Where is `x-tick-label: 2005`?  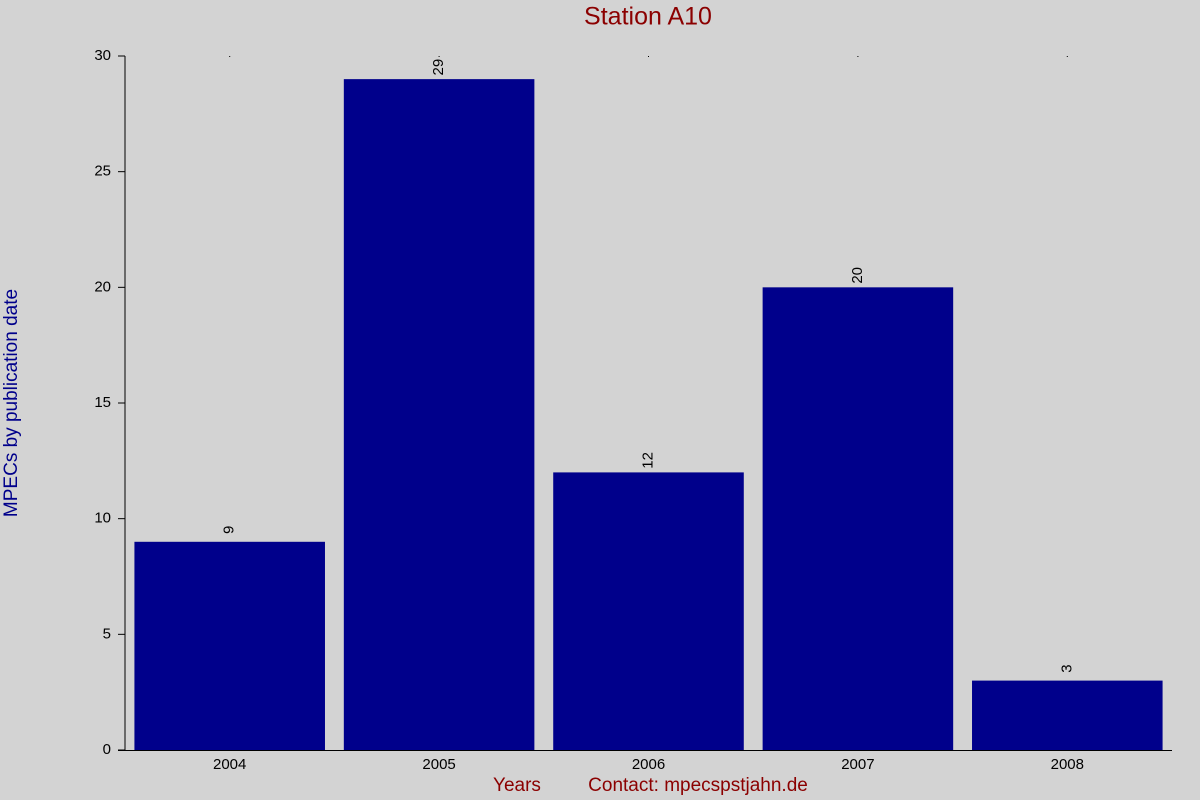 x-tick-label: 2005 is located at coordinates (438, 764).